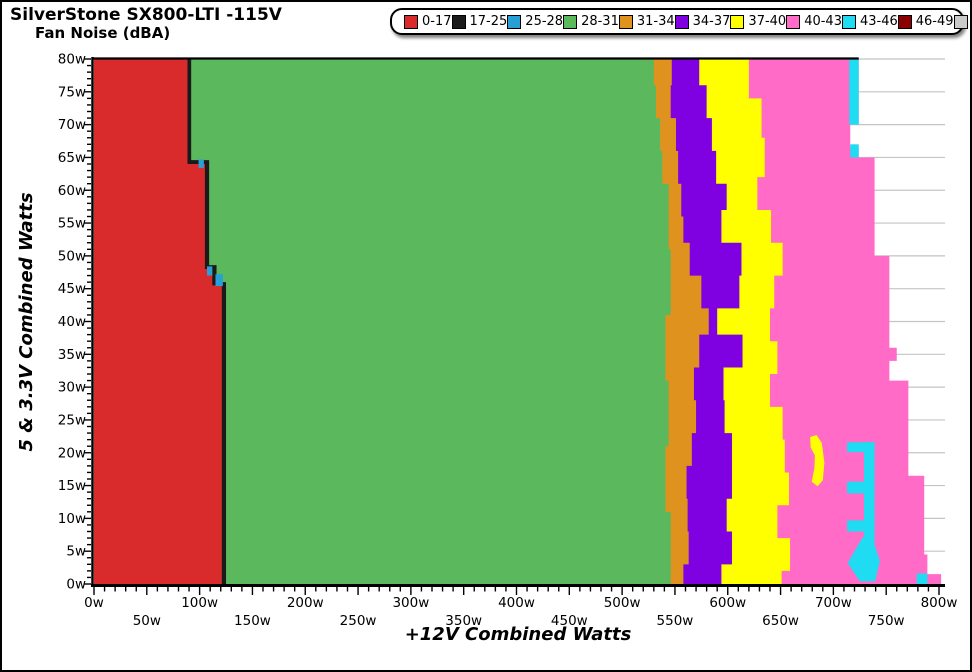 The height and width of the screenshot is (672, 972). I want to click on legend-item: 37-40, so click(758, 21).